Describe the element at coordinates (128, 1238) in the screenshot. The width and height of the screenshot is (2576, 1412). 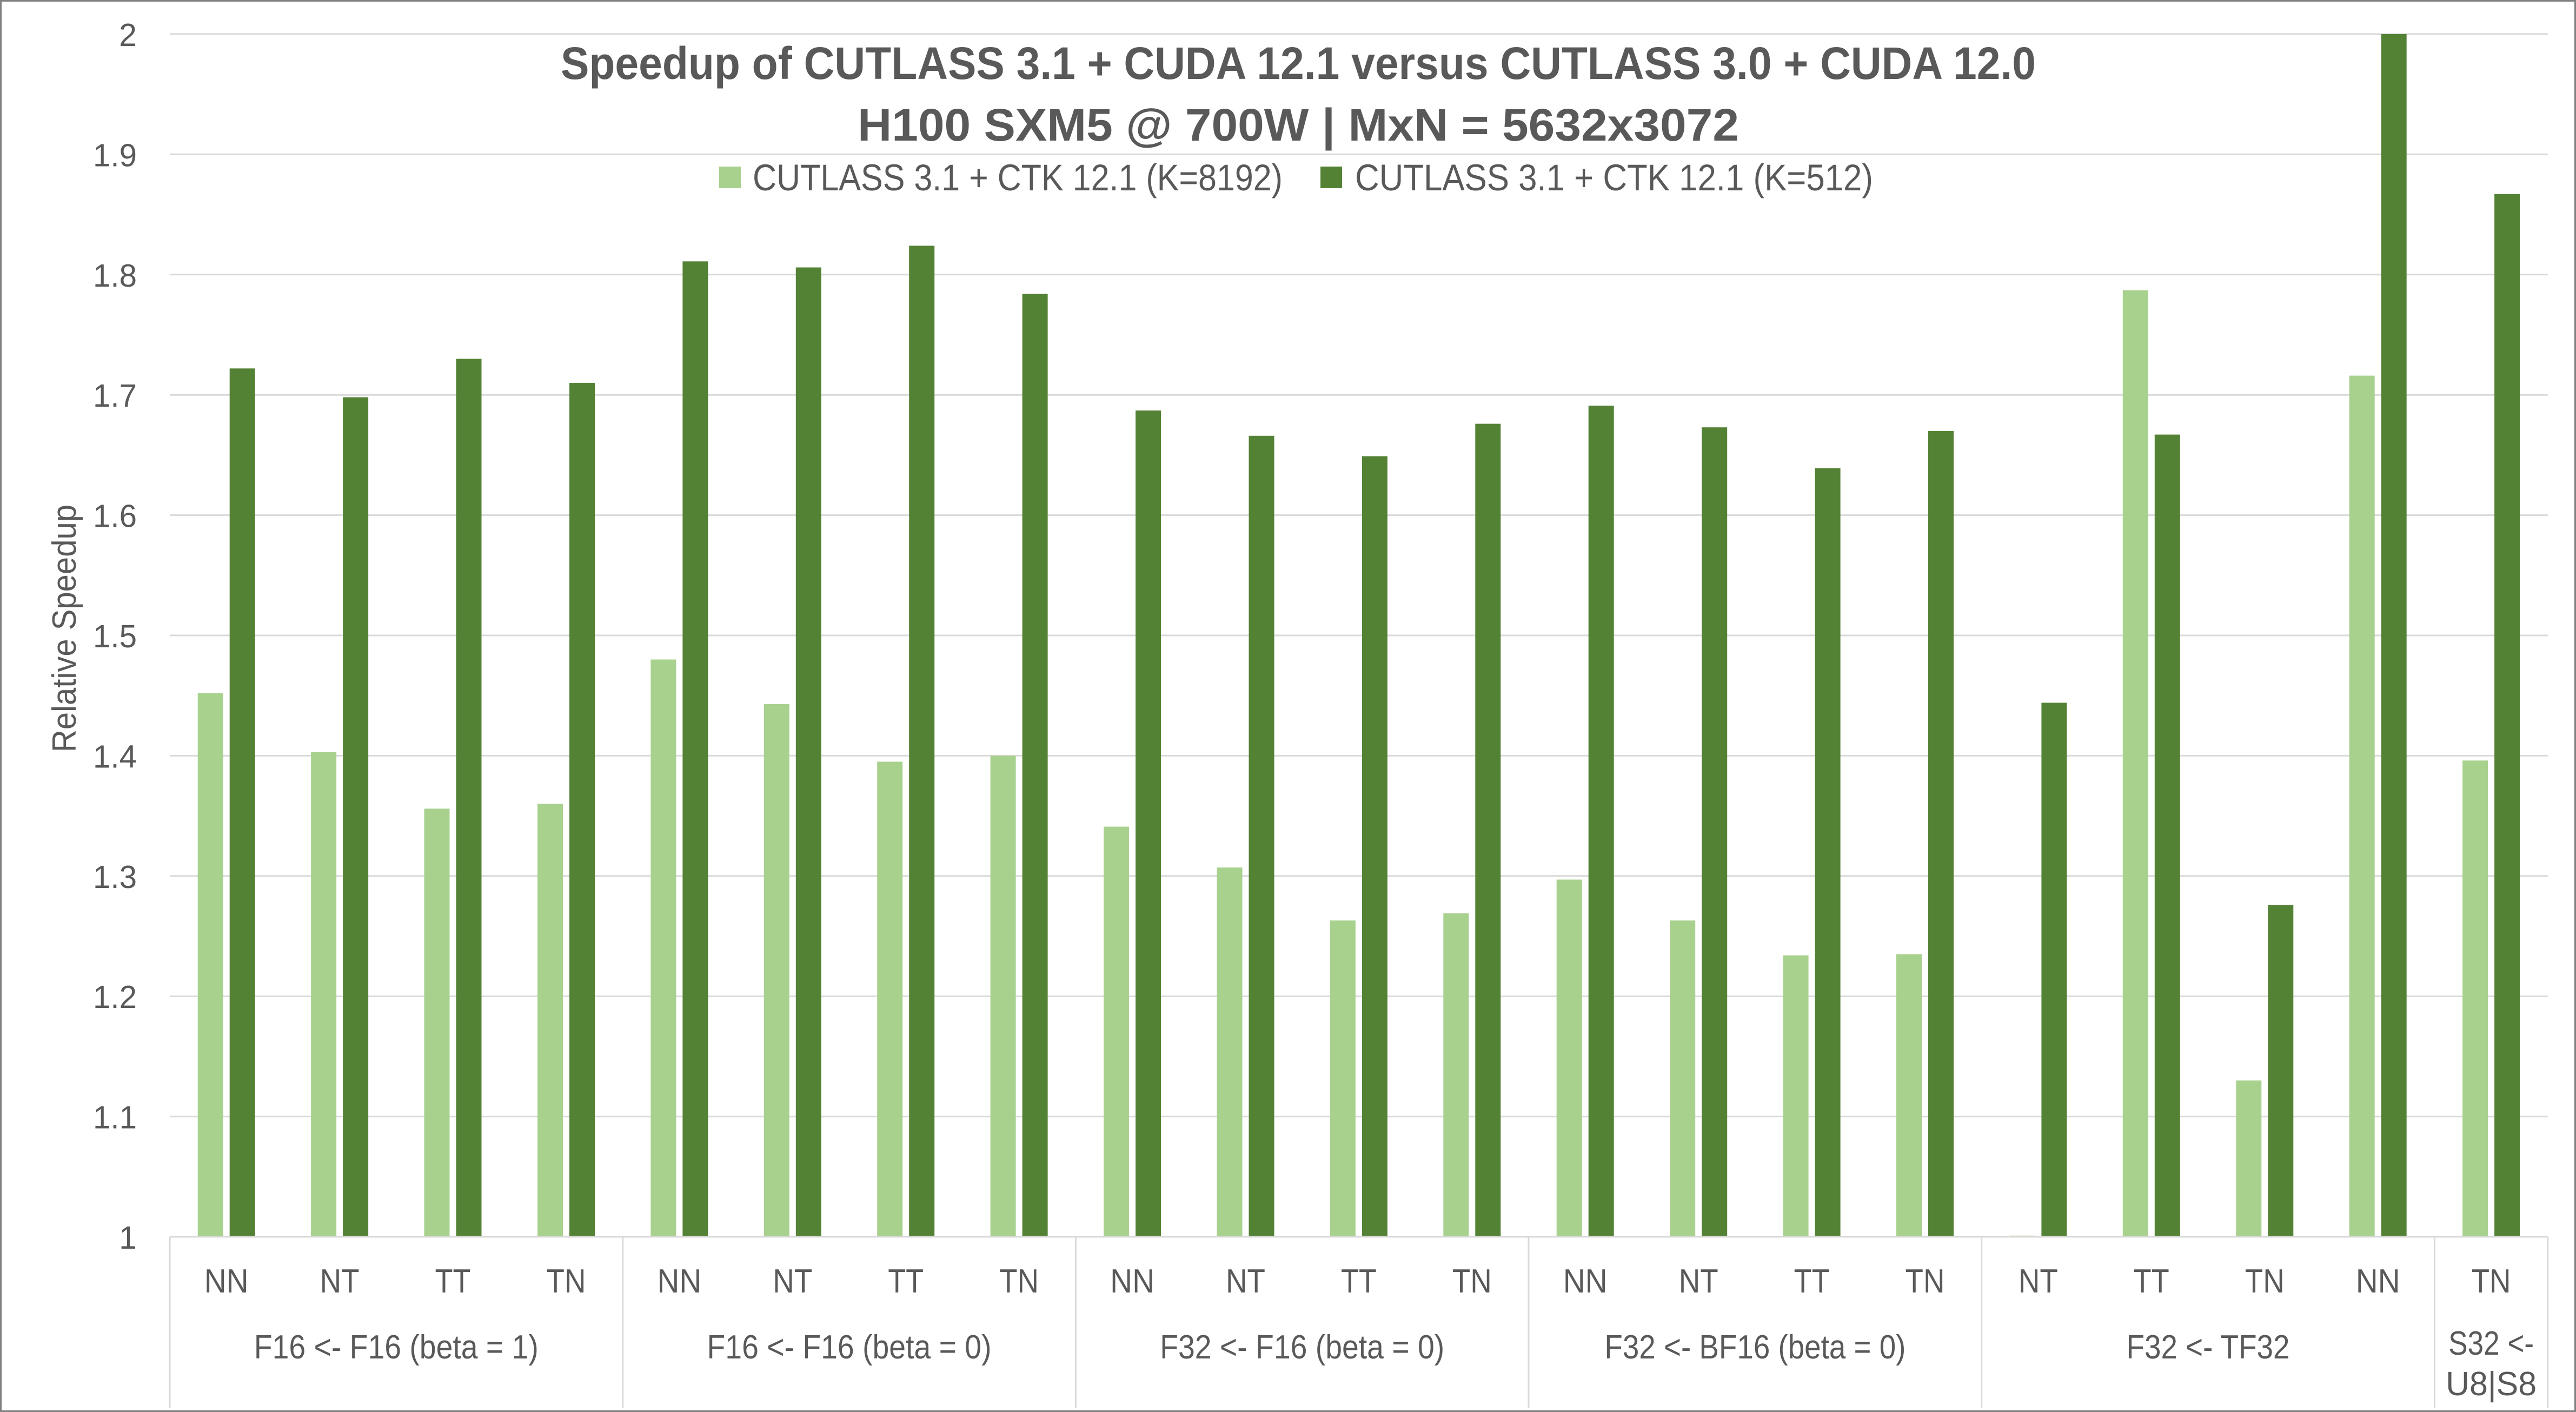
I see `svg-text: 1` at that location.